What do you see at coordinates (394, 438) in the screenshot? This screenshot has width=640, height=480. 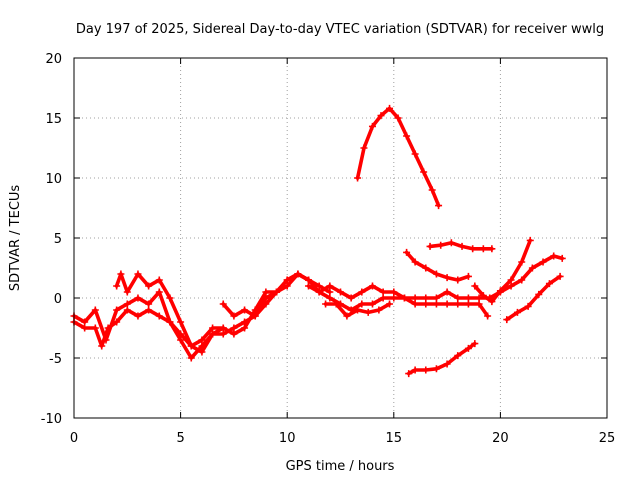 I see `x-tick-label: 15` at bounding box center [394, 438].